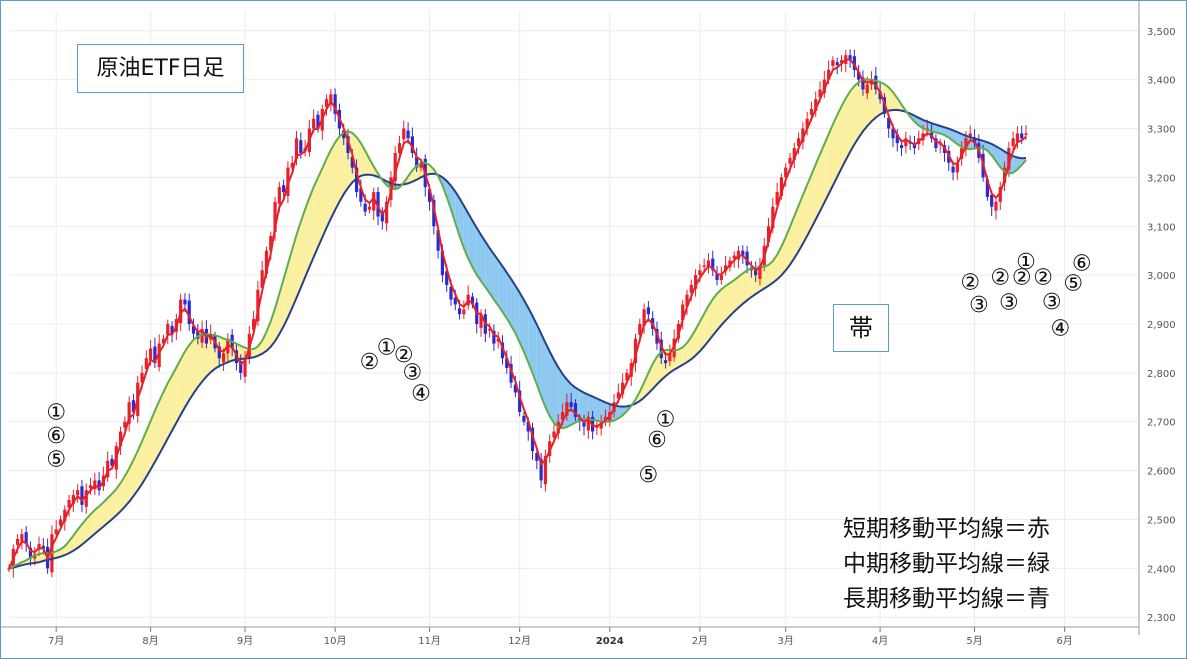  What do you see at coordinates (1026, 262) in the screenshot?
I see `annotation-marker: ①` at bounding box center [1026, 262].